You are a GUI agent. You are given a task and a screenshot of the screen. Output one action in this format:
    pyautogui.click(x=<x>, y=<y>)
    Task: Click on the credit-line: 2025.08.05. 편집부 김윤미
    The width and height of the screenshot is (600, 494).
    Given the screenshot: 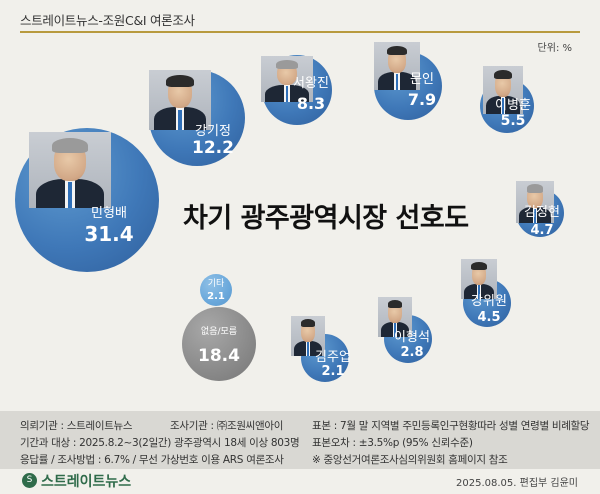 What is the action you would take?
    pyautogui.click(x=517, y=483)
    